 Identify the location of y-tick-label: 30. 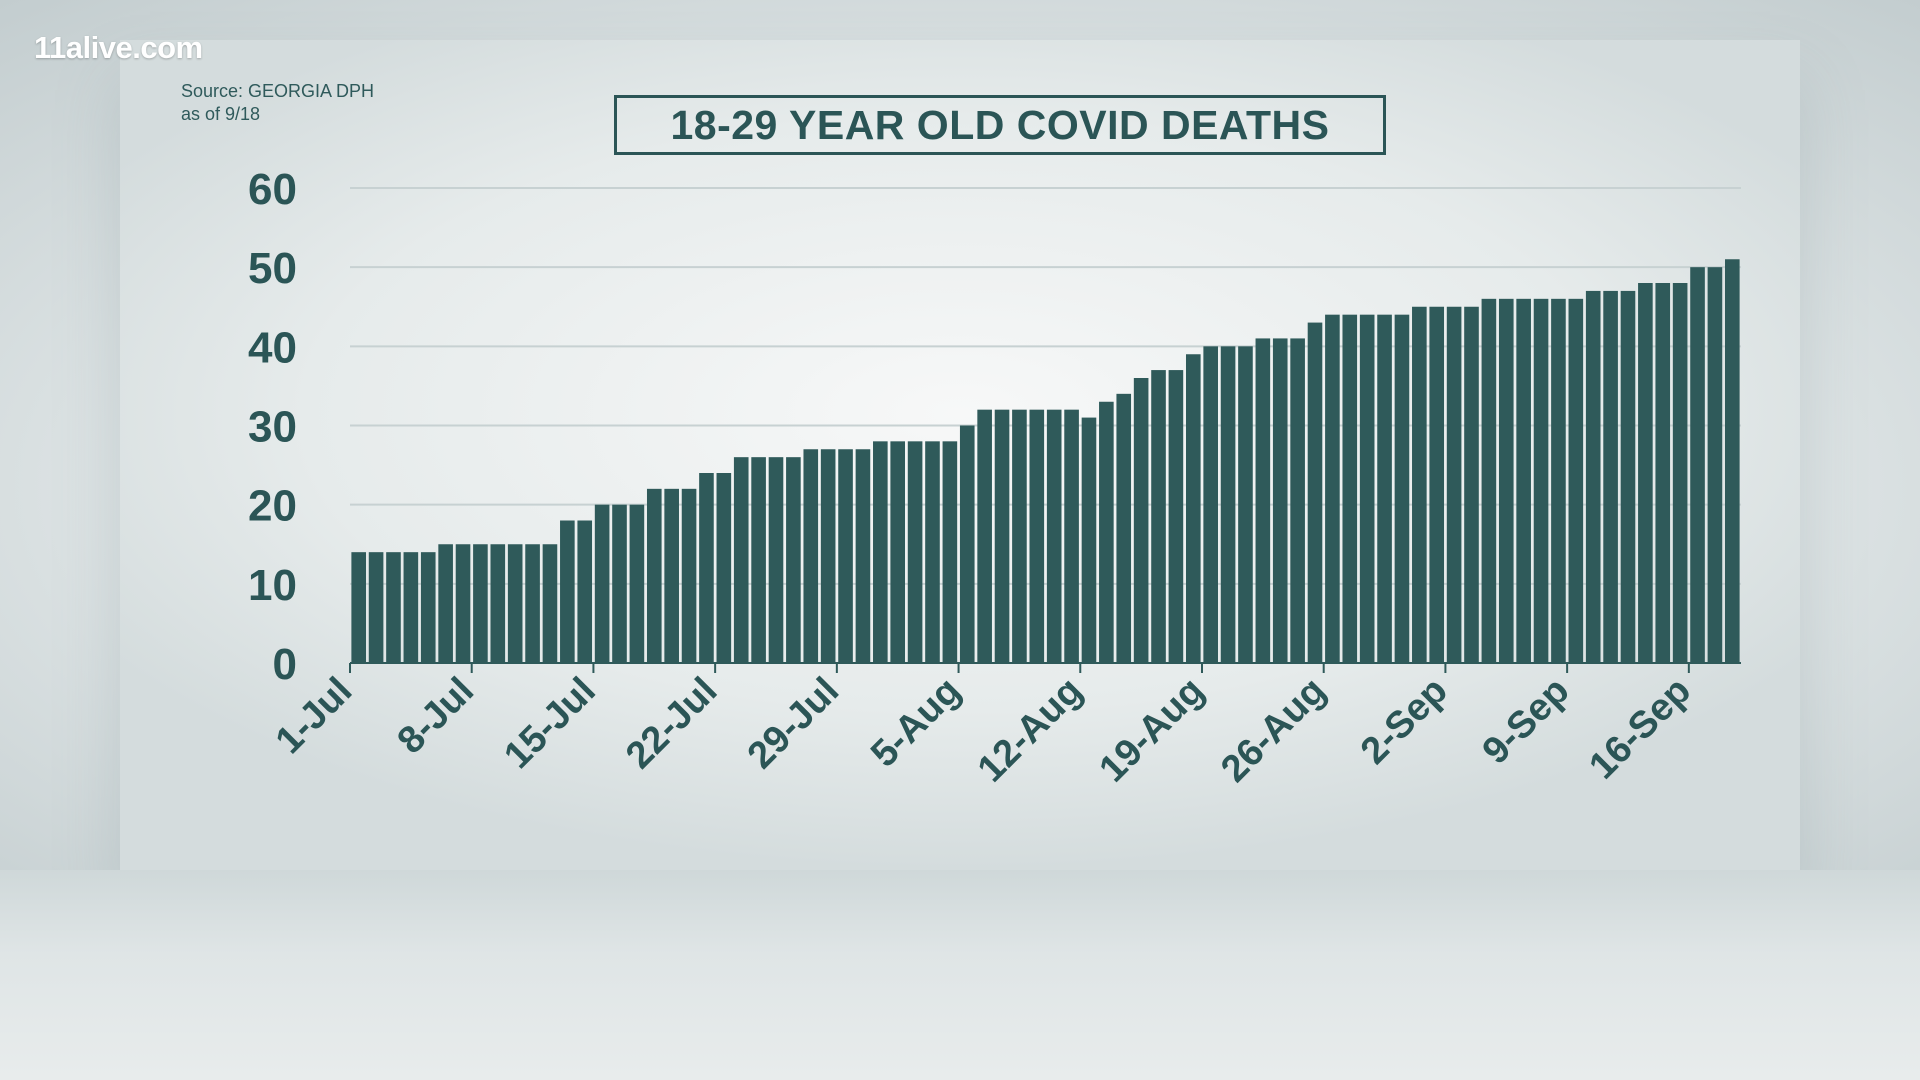
(272, 427).